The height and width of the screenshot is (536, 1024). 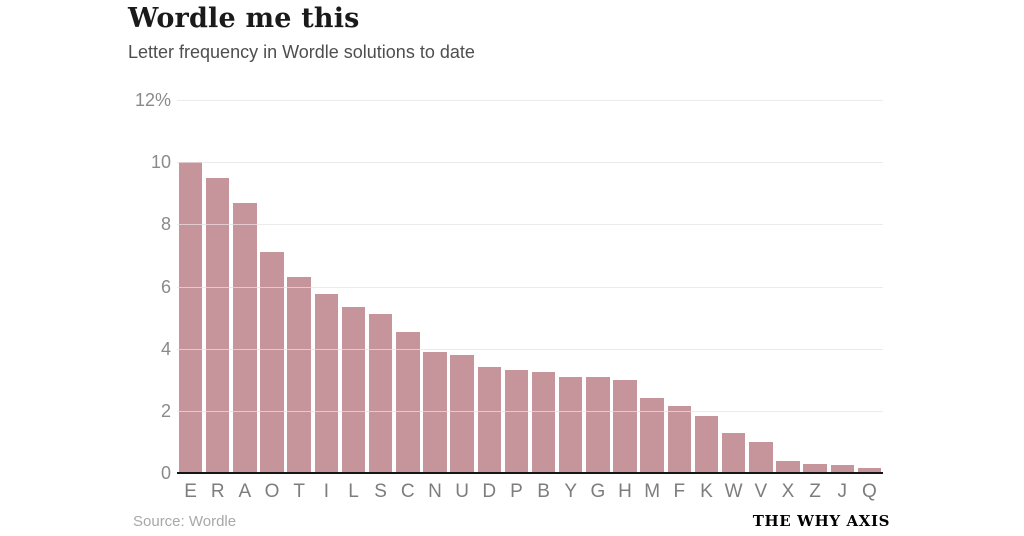 What do you see at coordinates (299, 375) in the screenshot?
I see `bar-T` at bounding box center [299, 375].